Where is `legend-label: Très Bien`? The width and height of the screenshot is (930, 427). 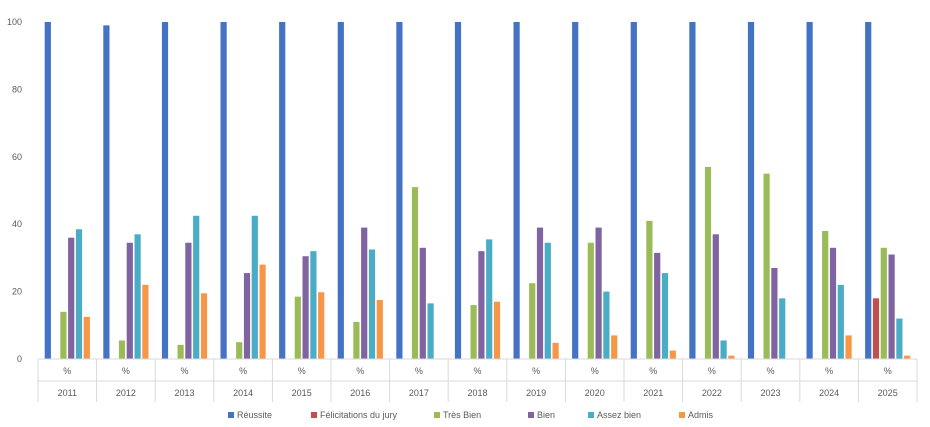 legend-label: Très Bien is located at coordinates (462, 415).